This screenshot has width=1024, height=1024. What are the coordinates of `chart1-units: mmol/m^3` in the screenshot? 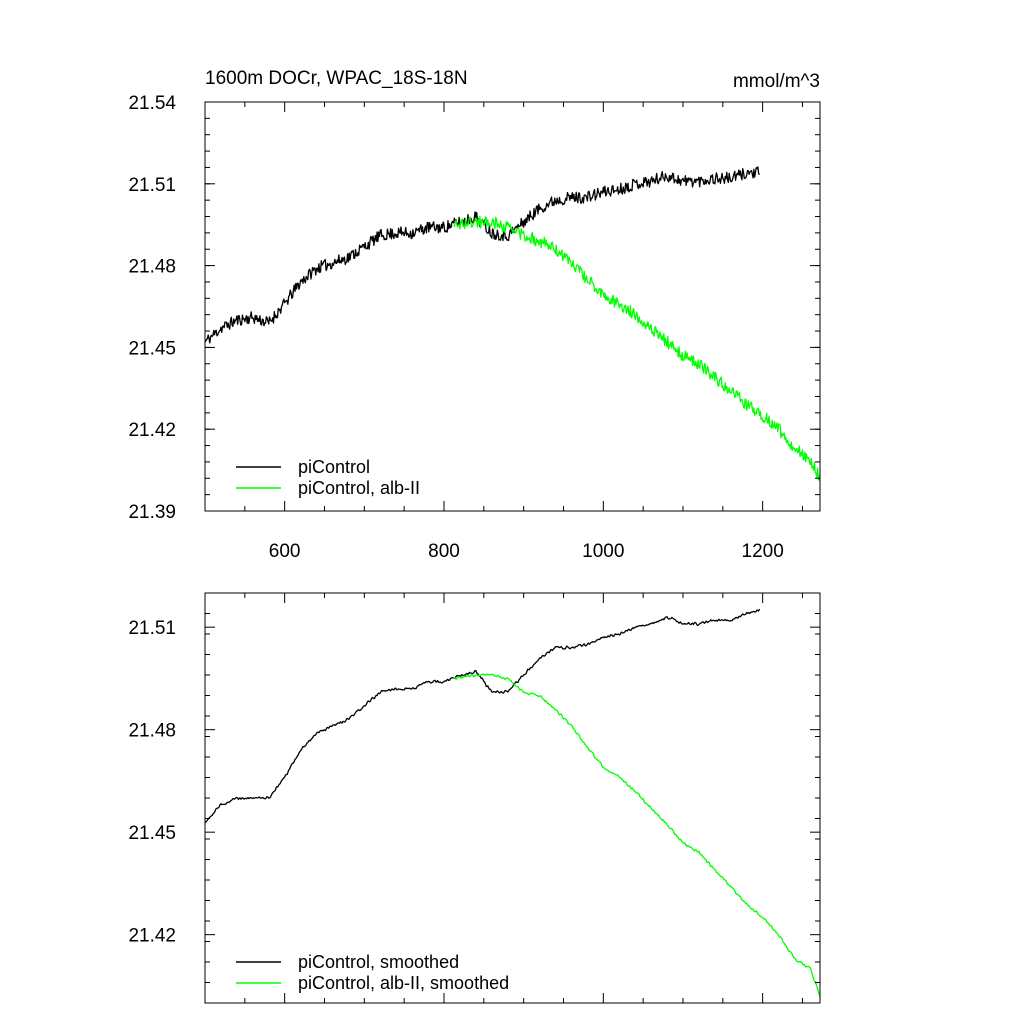 It's located at (776, 81).